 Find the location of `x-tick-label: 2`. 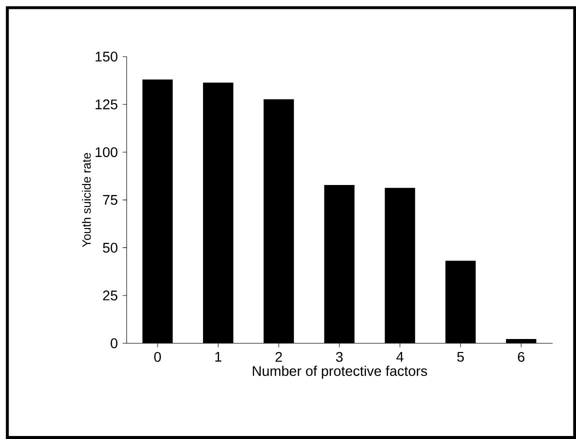

x-tick-label: 2 is located at coordinates (279, 357).